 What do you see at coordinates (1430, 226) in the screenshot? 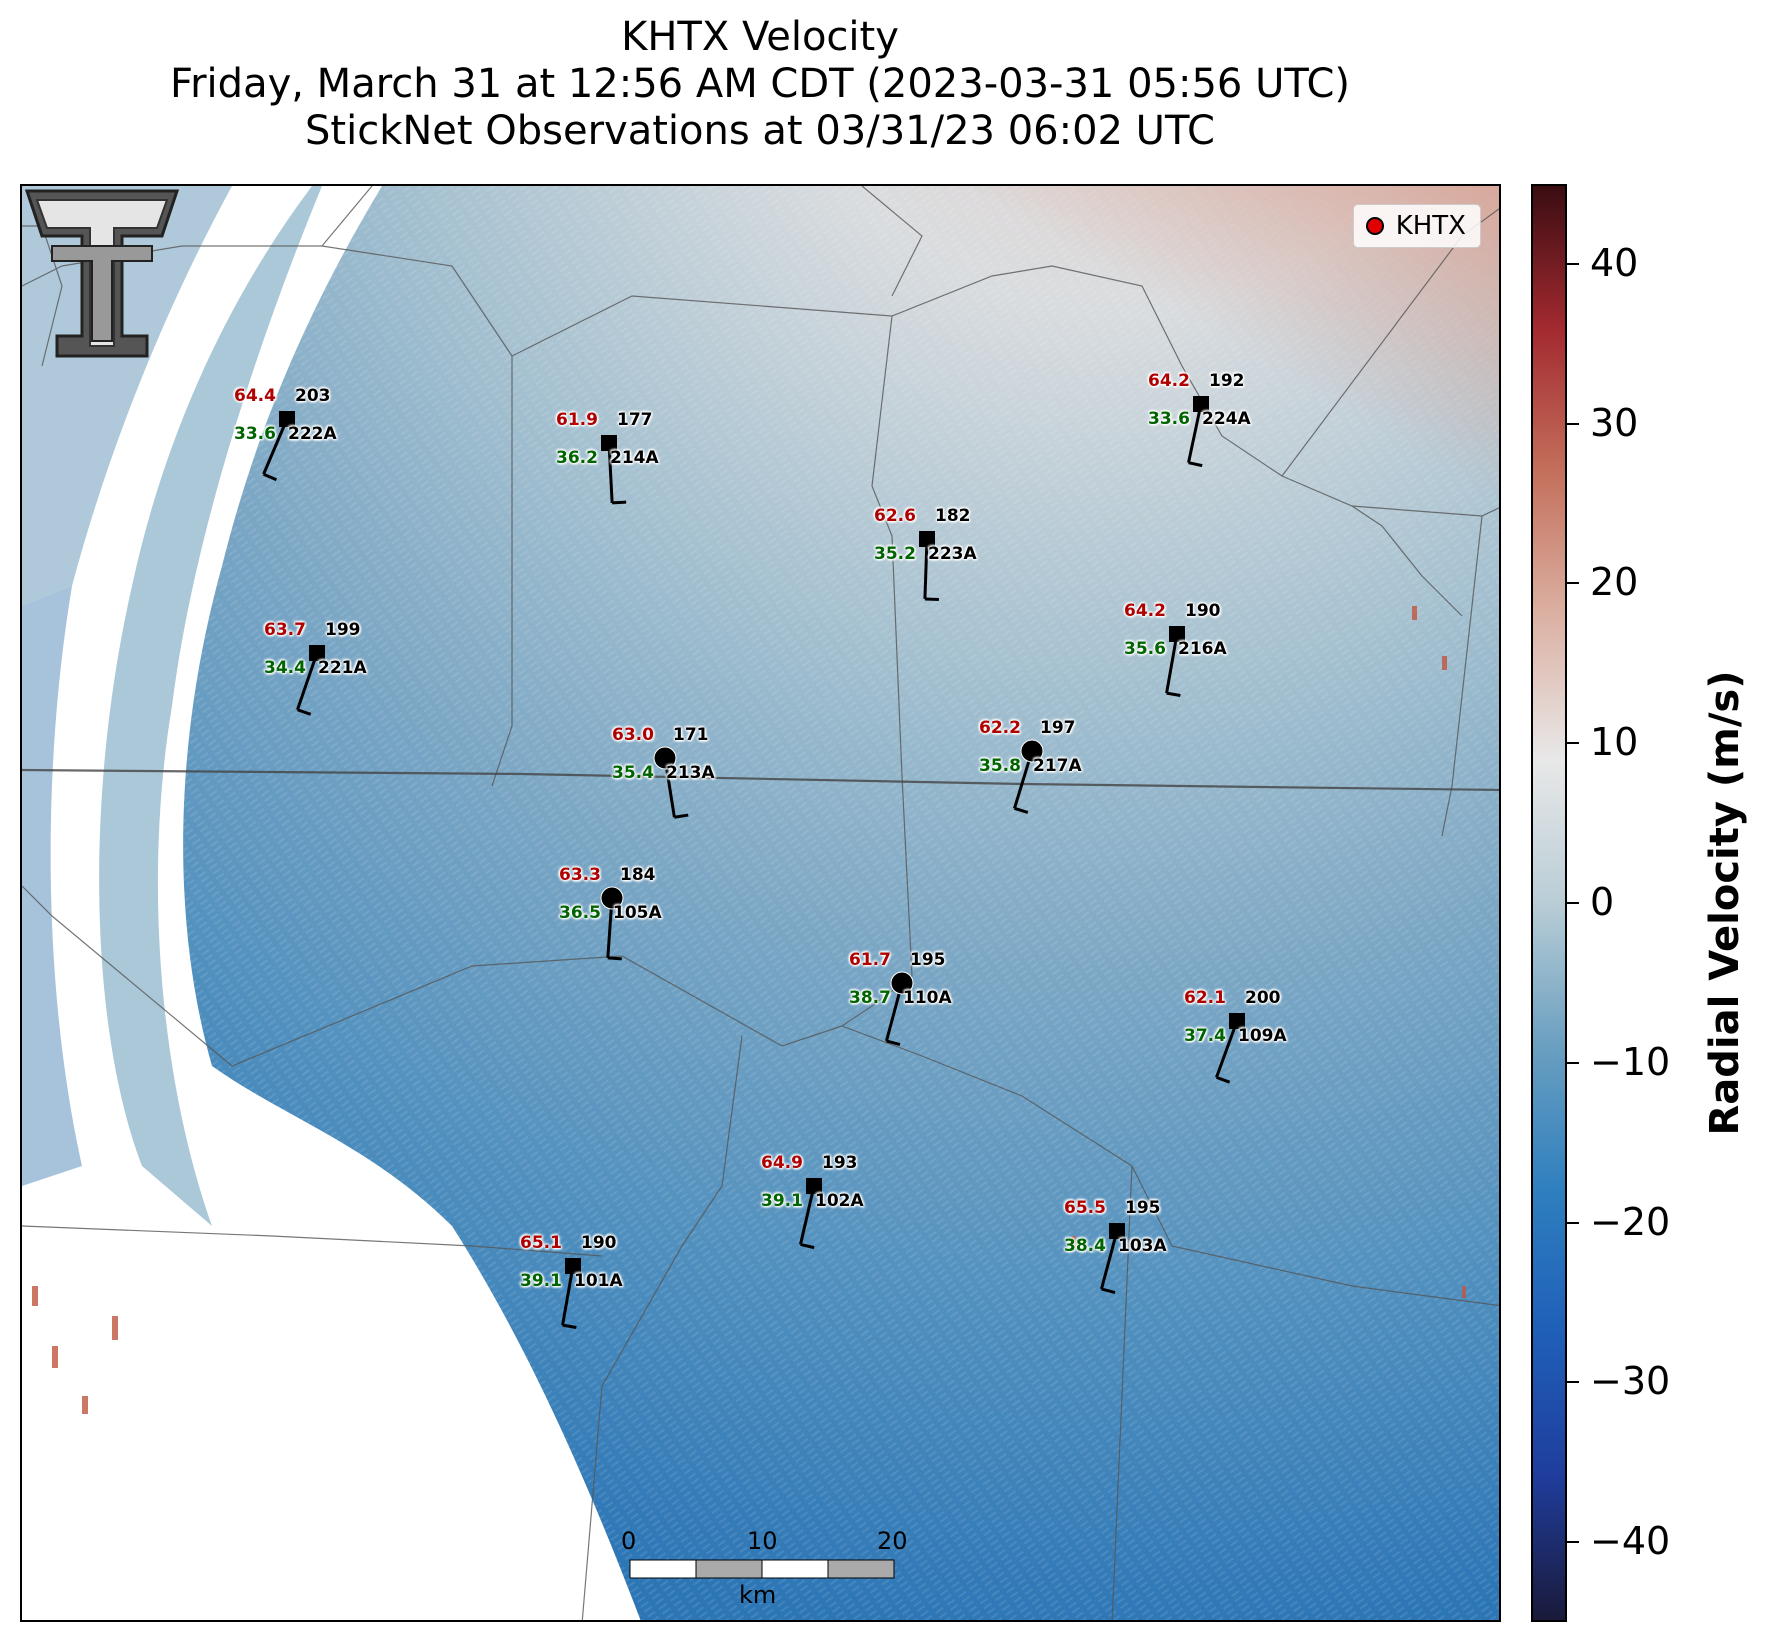
I see `legend-label: KHTX` at bounding box center [1430, 226].